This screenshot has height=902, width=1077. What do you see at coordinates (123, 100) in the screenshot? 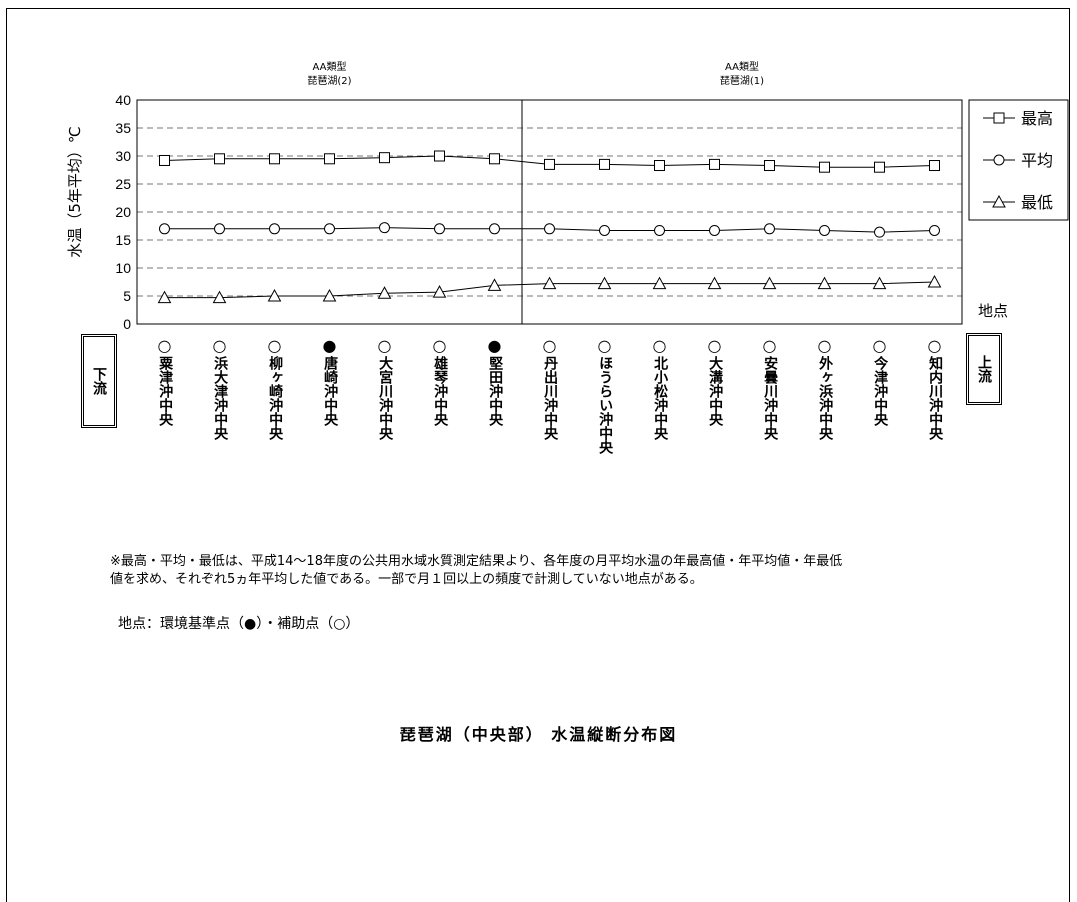
I see `y-tick-label: 40` at bounding box center [123, 100].